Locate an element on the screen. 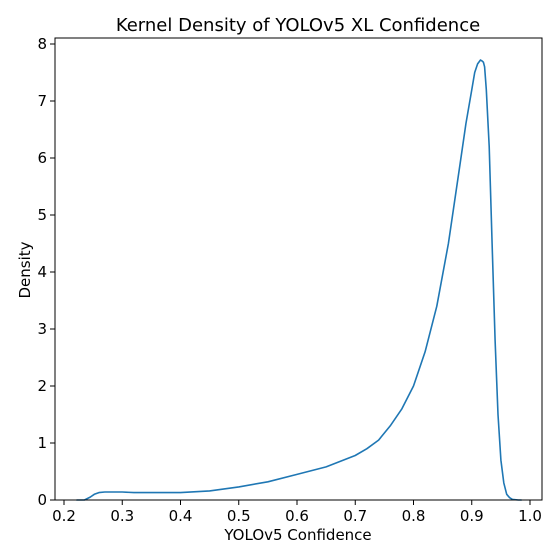  x-tick-label: 0.3 is located at coordinates (122, 516).